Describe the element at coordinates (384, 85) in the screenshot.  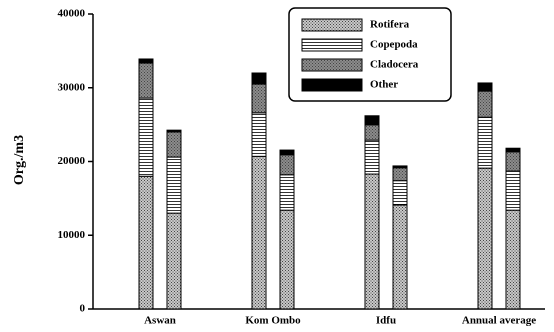
I see `legend-label: Other` at that location.